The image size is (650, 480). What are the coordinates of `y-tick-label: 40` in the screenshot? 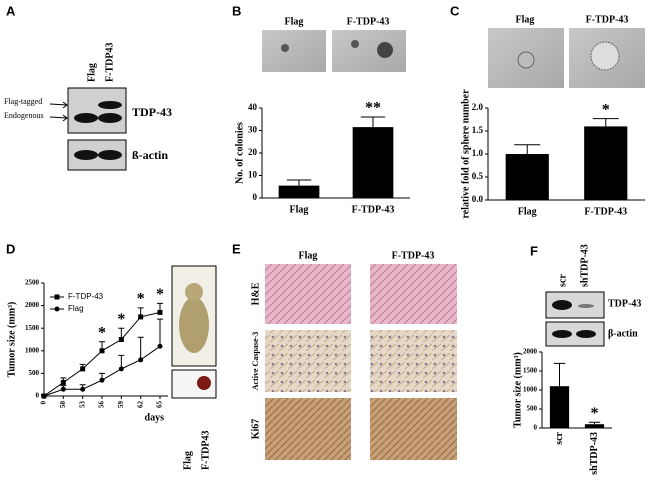 It's located at (253, 107).